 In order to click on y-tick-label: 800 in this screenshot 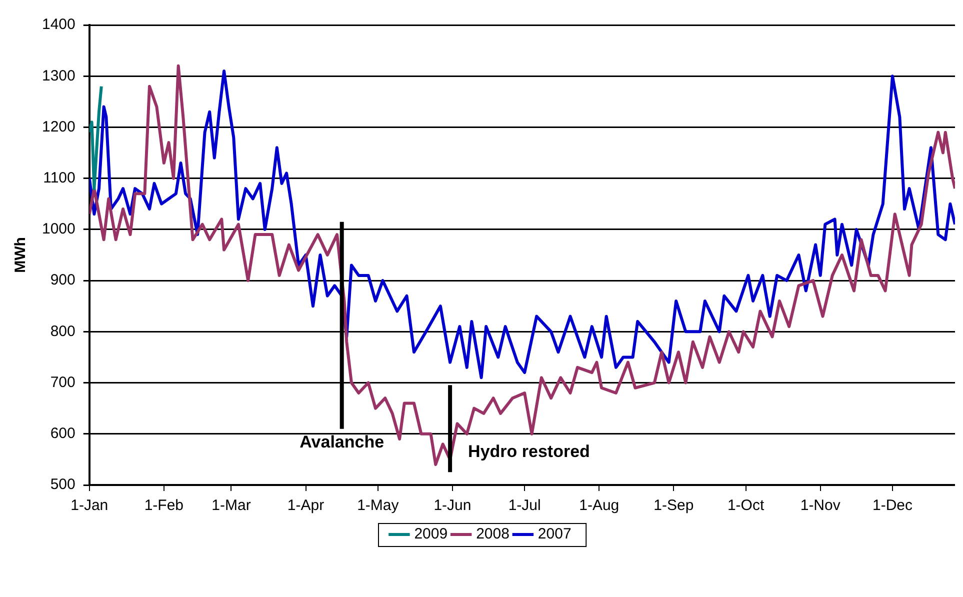, I will do `click(63, 331)`.